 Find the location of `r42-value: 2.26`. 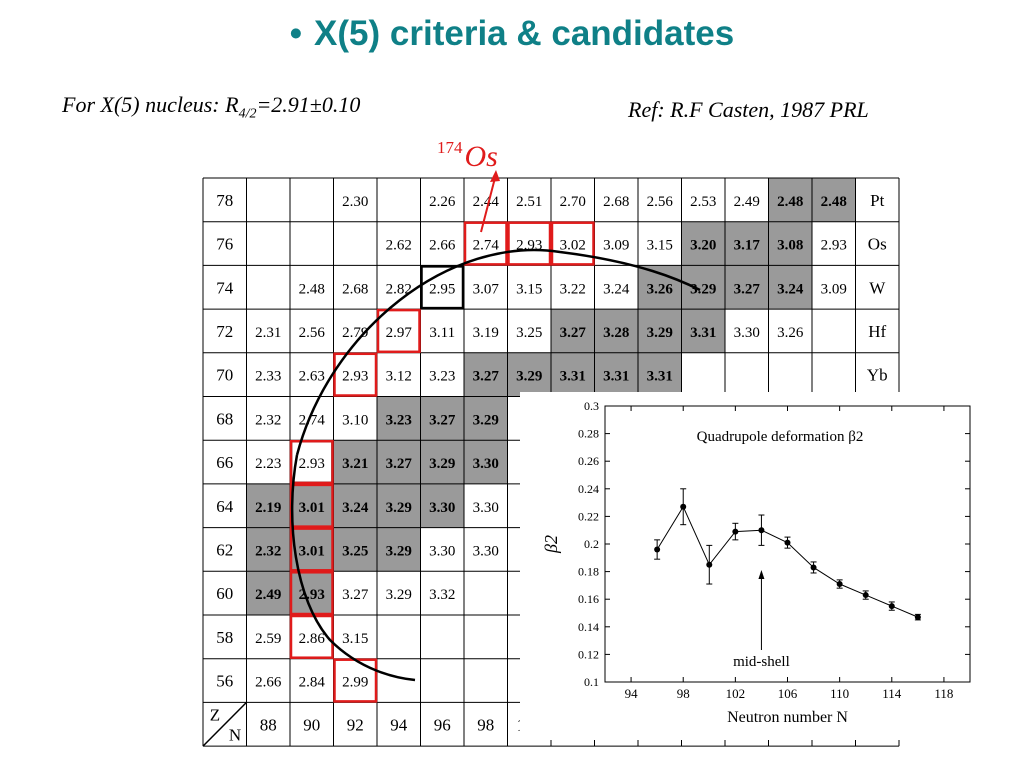

r42-value: 2.26 is located at coordinates (442, 202).